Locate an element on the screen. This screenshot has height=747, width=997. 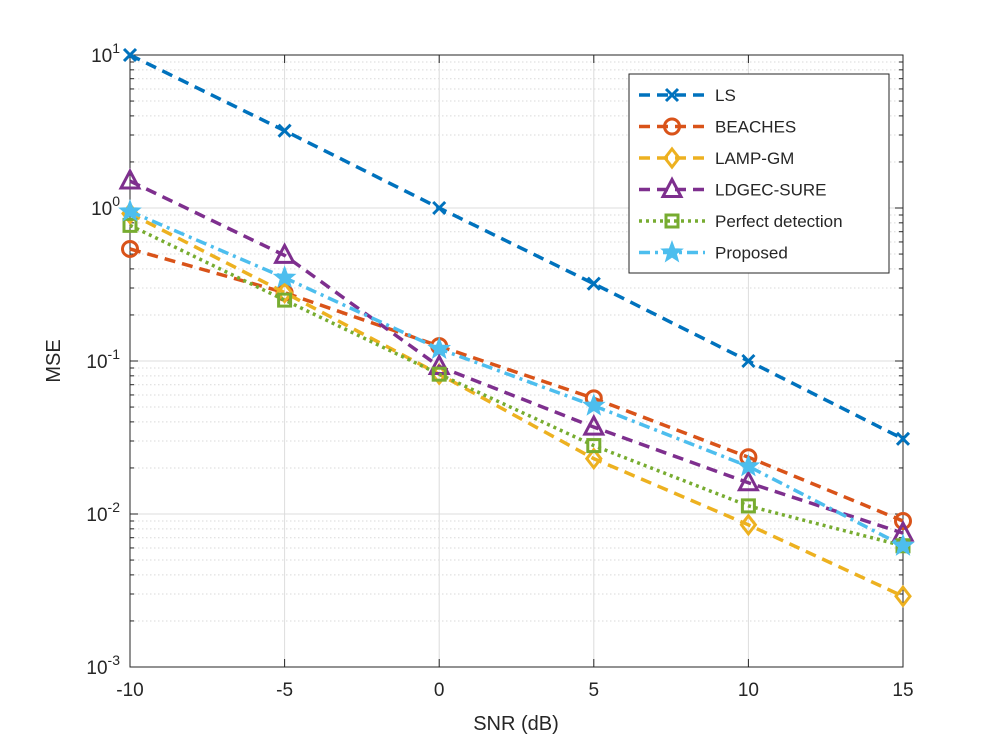
legend-label-lamp-gm: LAMP-GM is located at coordinates (754, 158).